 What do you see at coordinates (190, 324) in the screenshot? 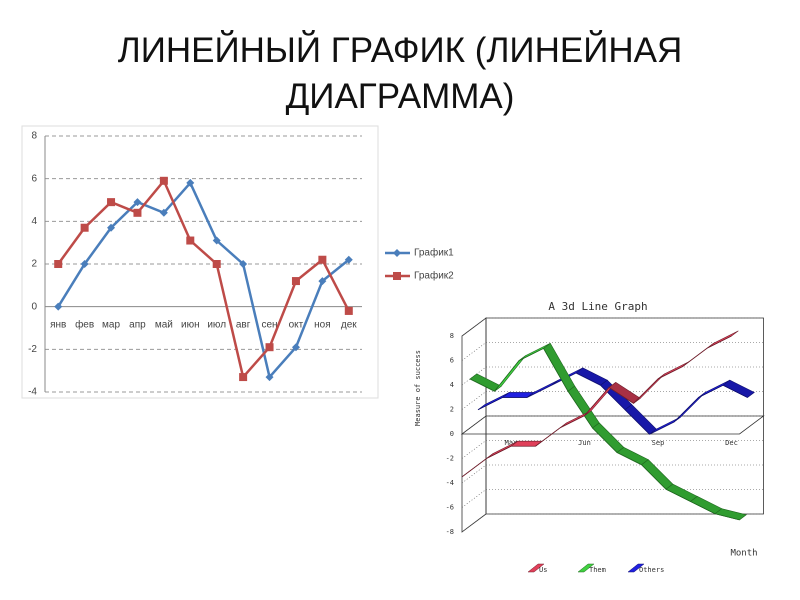
I see `x-tick-label: июн` at bounding box center [190, 324].